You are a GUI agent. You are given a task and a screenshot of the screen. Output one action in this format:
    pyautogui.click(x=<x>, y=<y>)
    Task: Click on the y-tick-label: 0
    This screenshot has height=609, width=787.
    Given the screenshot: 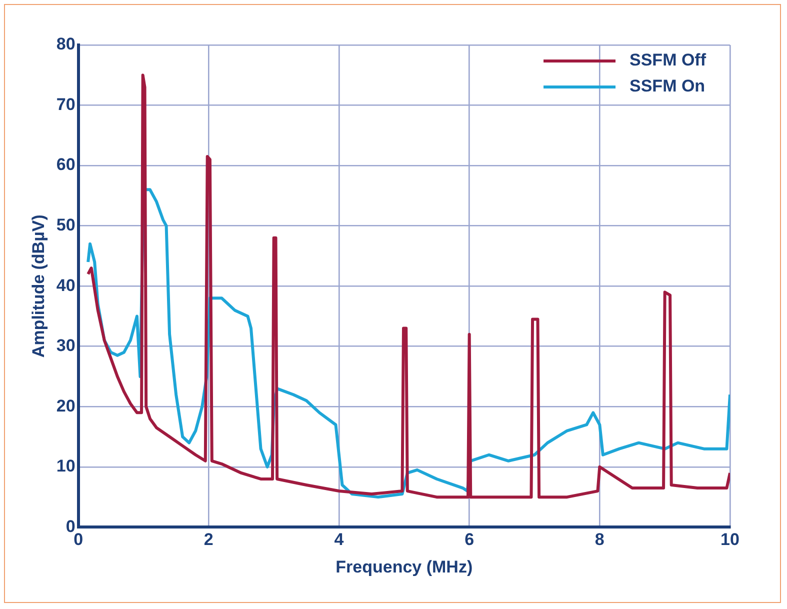 What is the action you would take?
    pyautogui.click(x=71, y=526)
    